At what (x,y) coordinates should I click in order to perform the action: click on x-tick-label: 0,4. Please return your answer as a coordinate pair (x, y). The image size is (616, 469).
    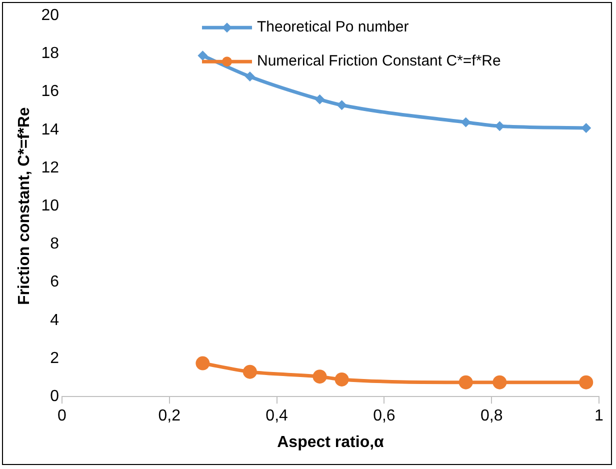
    Looking at the image, I should click on (277, 416).